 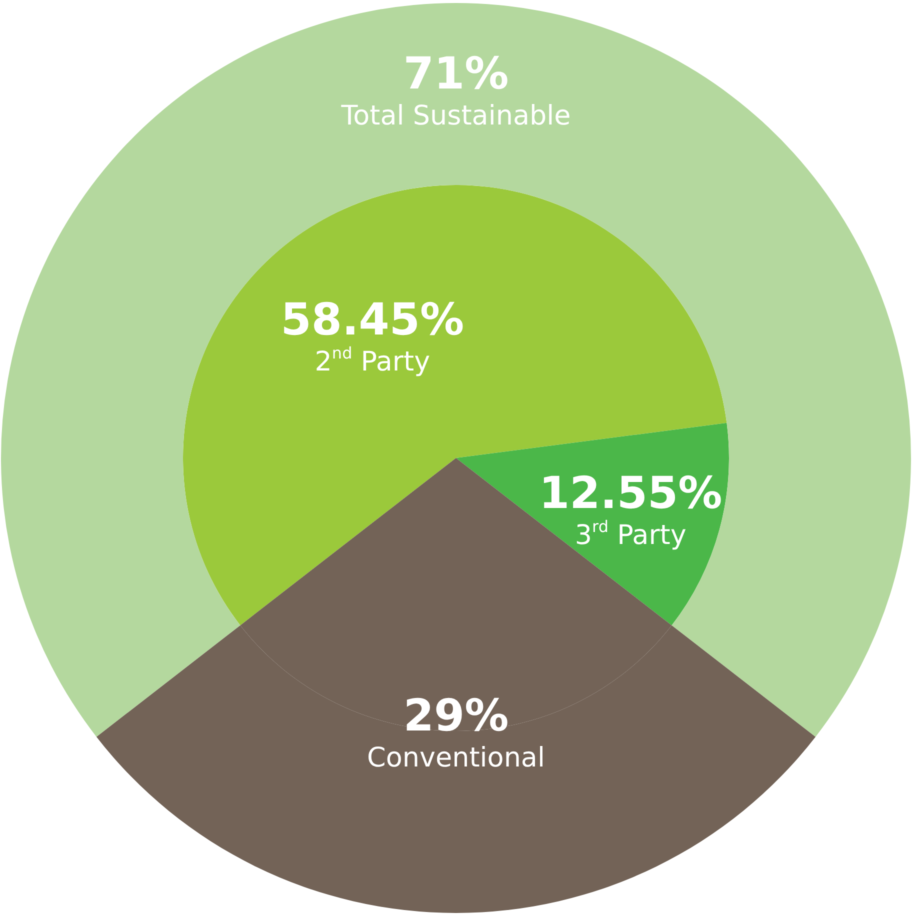 What do you see at coordinates (456, 74) in the screenshot?
I see `data-label: 71%` at bounding box center [456, 74].